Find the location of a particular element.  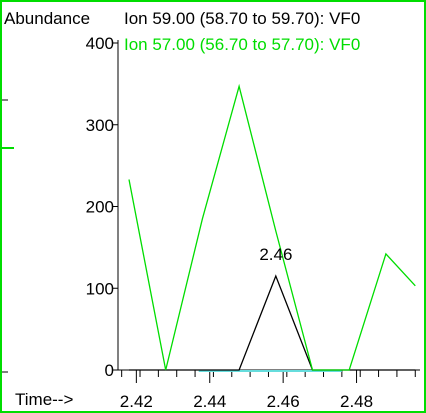

legend-series-0: Ion 59.00 (58.70 to 59.70): VF0 is located at coordinates (242, 18).